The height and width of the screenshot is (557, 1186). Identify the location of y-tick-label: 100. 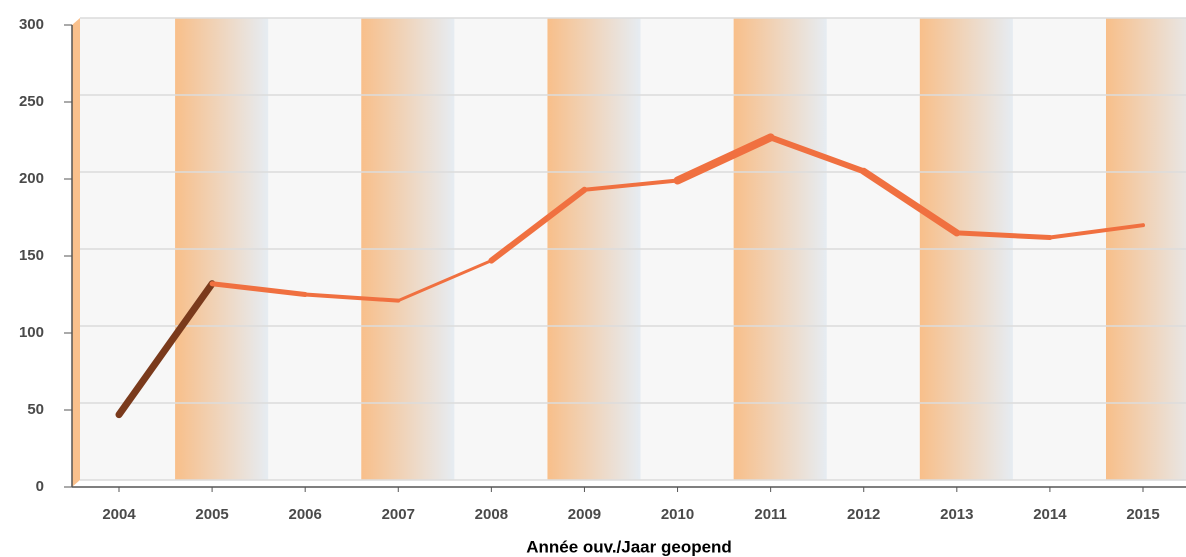
(31, 332).